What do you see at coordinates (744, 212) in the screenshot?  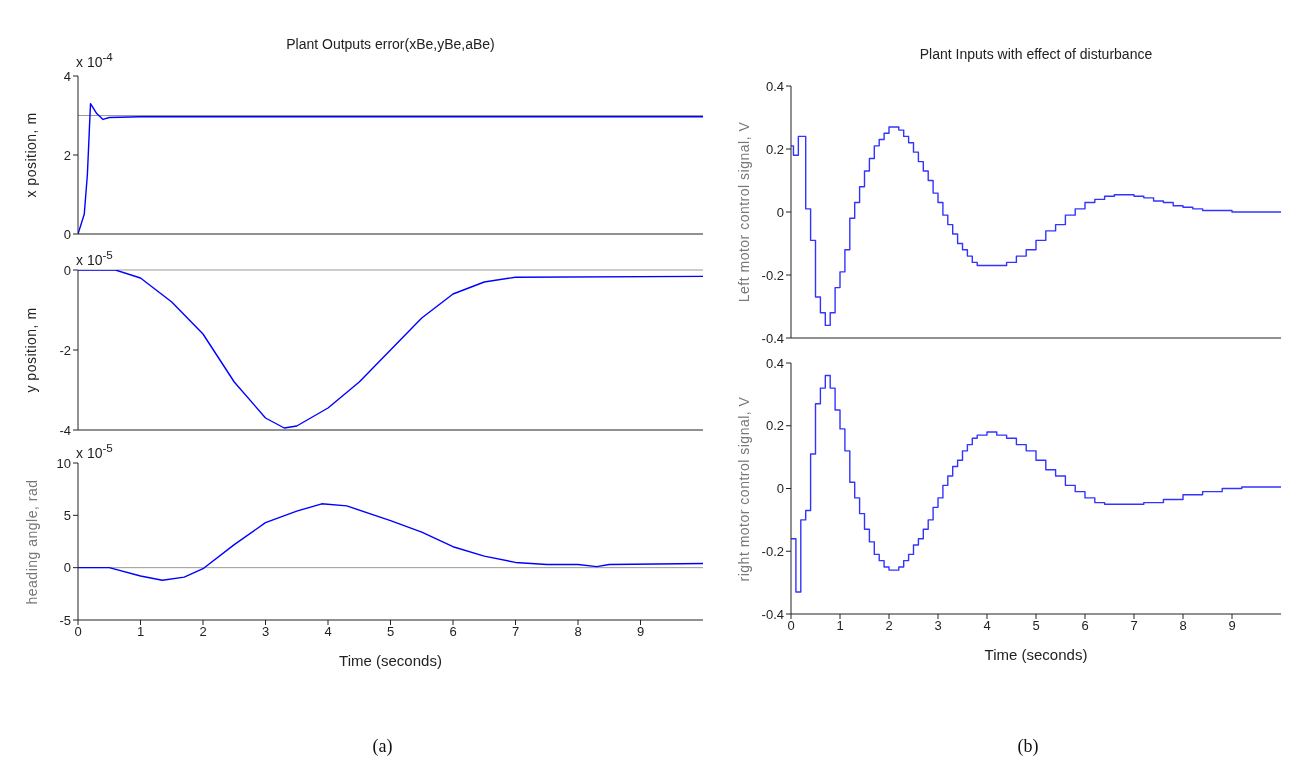 I see `y-axis-title: Left motor control signal, V` at bounding box center [744, 212].